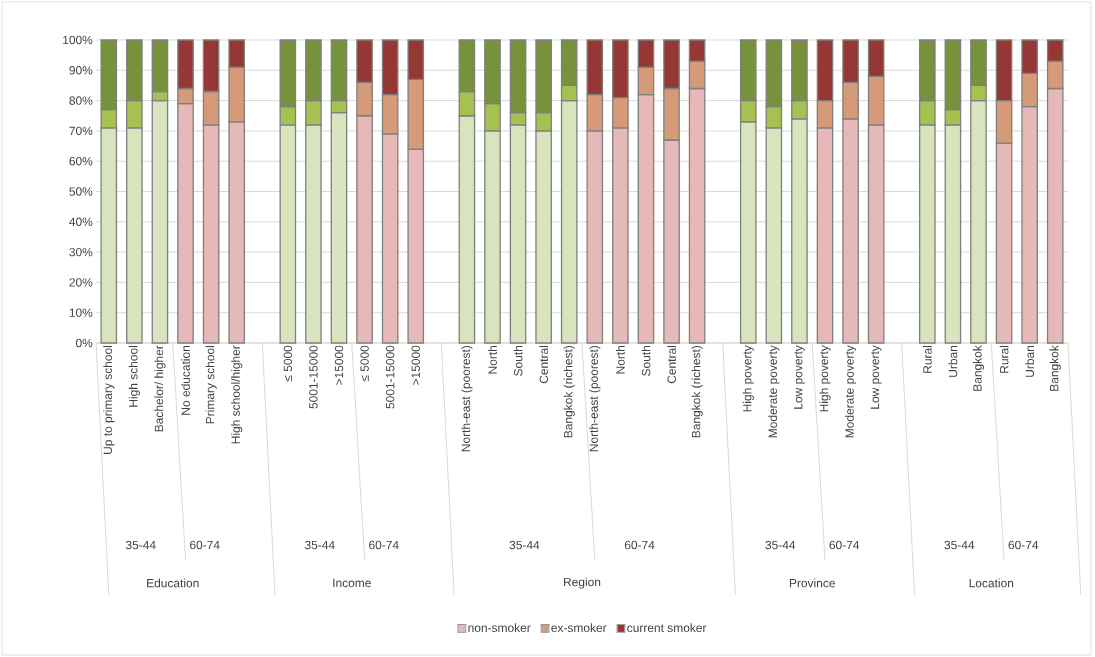 This screenshot has height=657, width=1095. Describe the element at coordinates (81, 282) in the screenshot. I see `y-tick-label: 20%` at that location.